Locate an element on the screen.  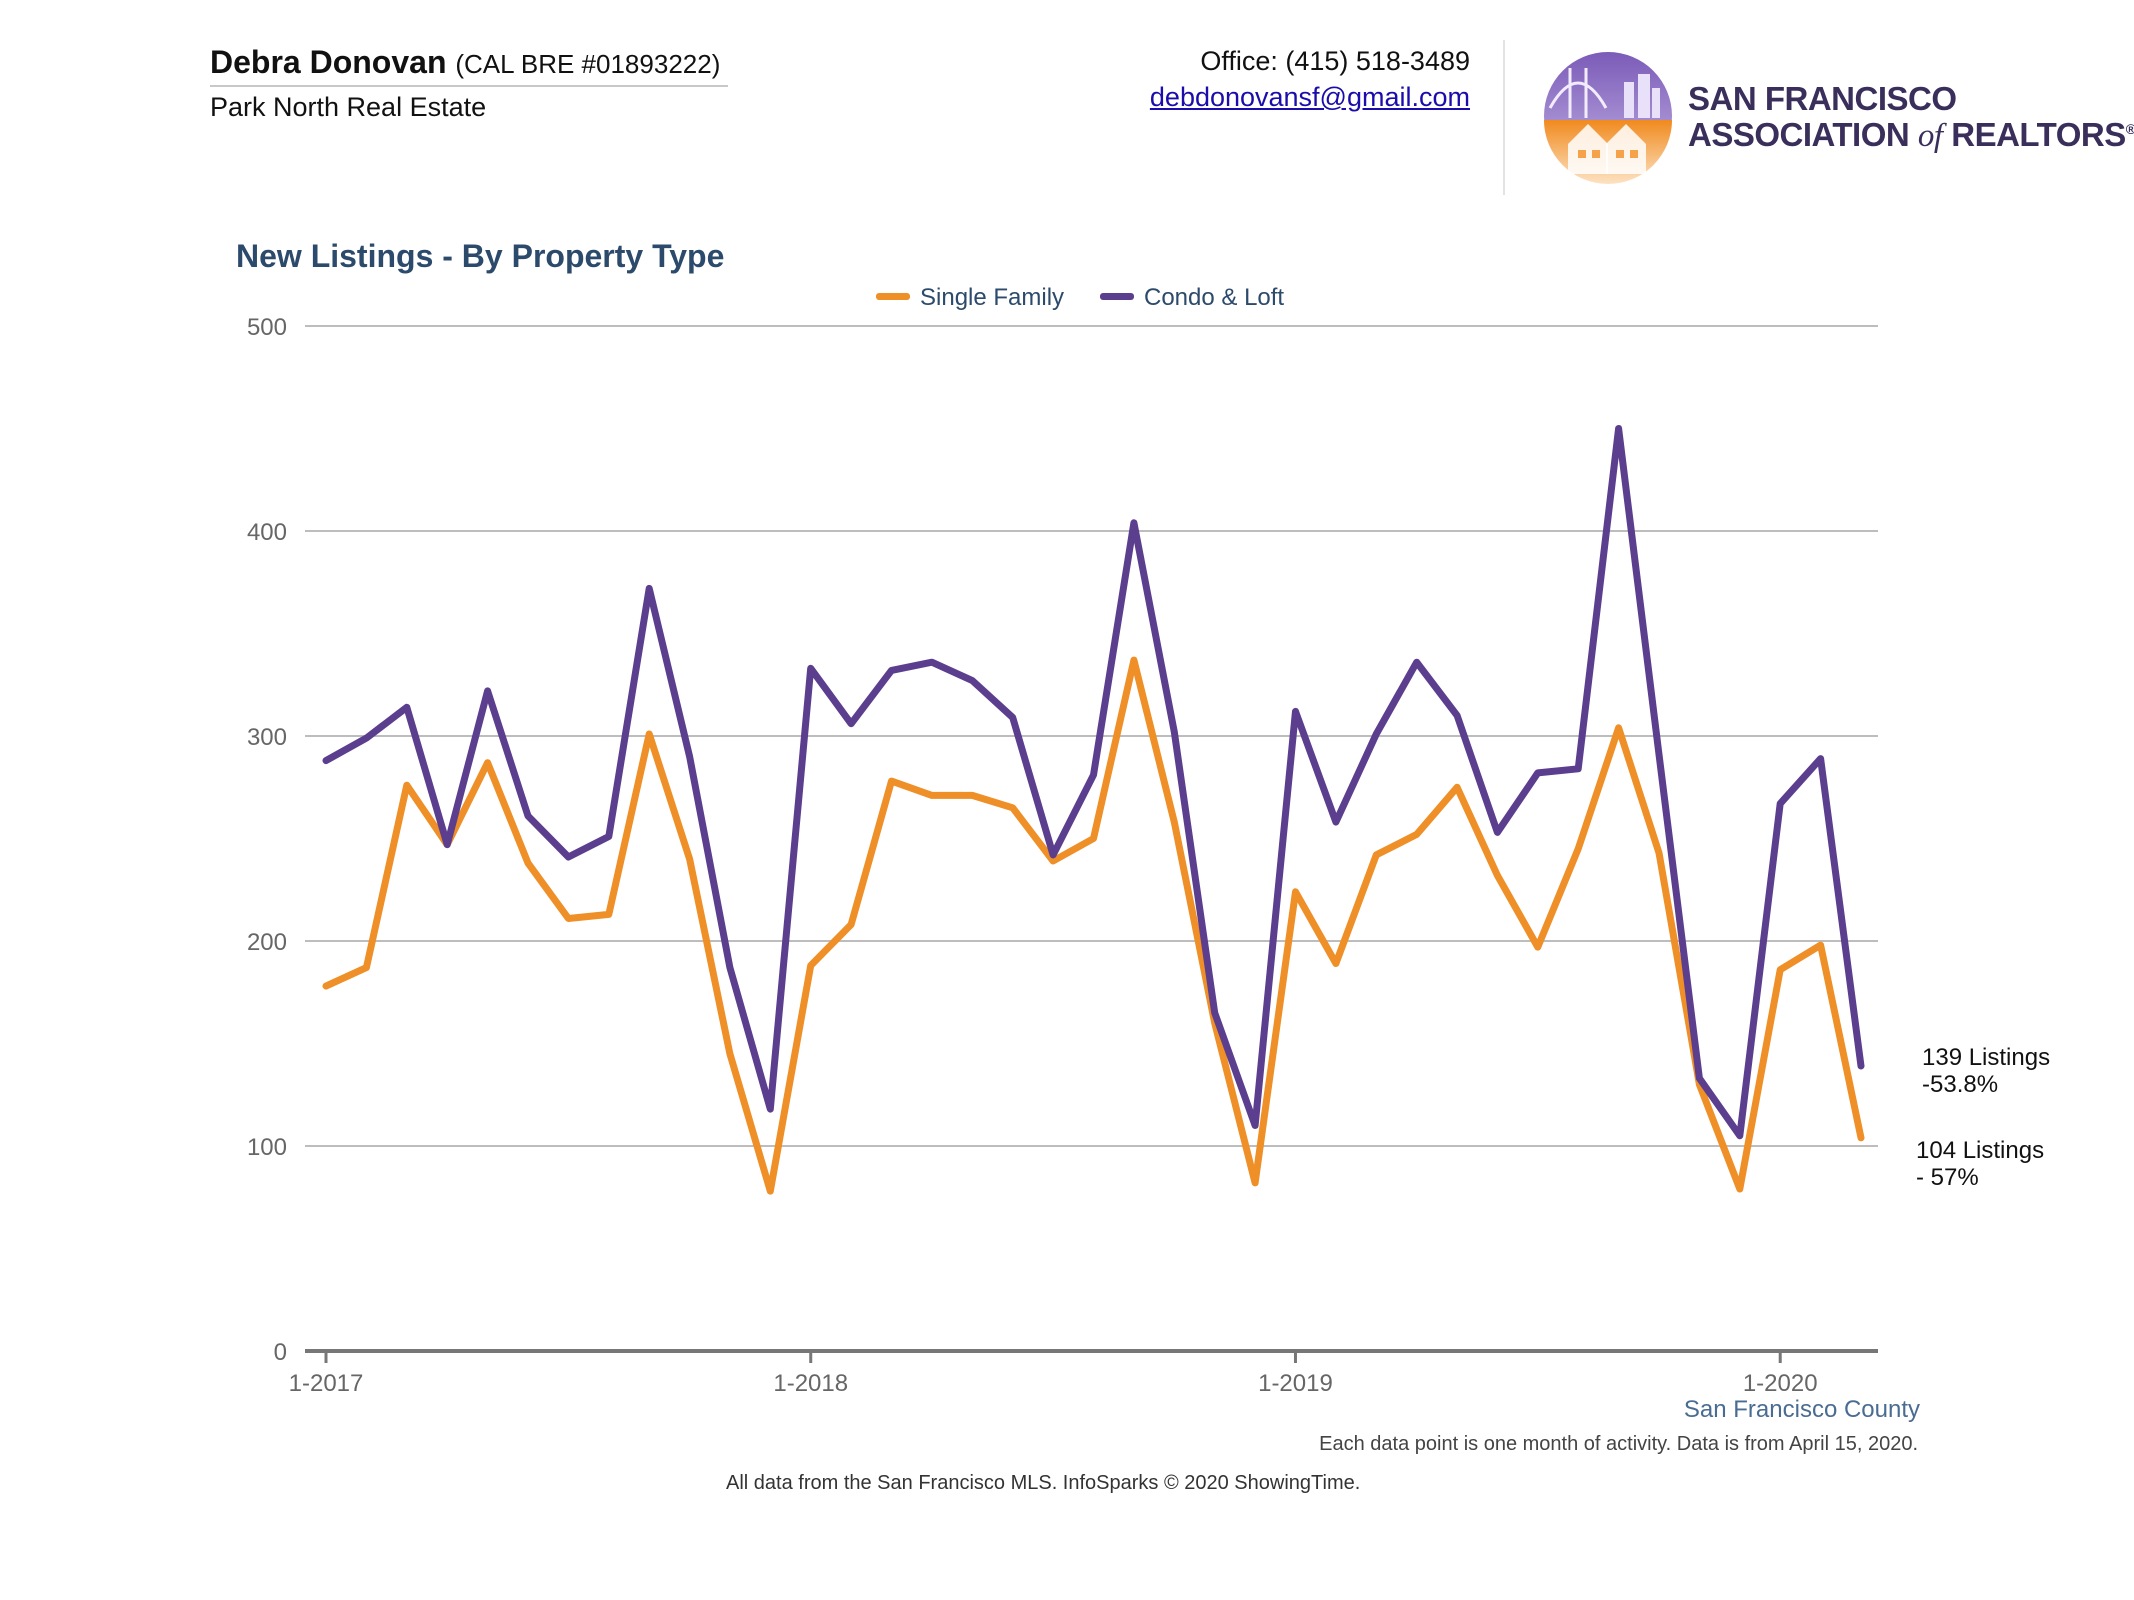
y-tick-label: 200 is located at coordinates (267, 942).